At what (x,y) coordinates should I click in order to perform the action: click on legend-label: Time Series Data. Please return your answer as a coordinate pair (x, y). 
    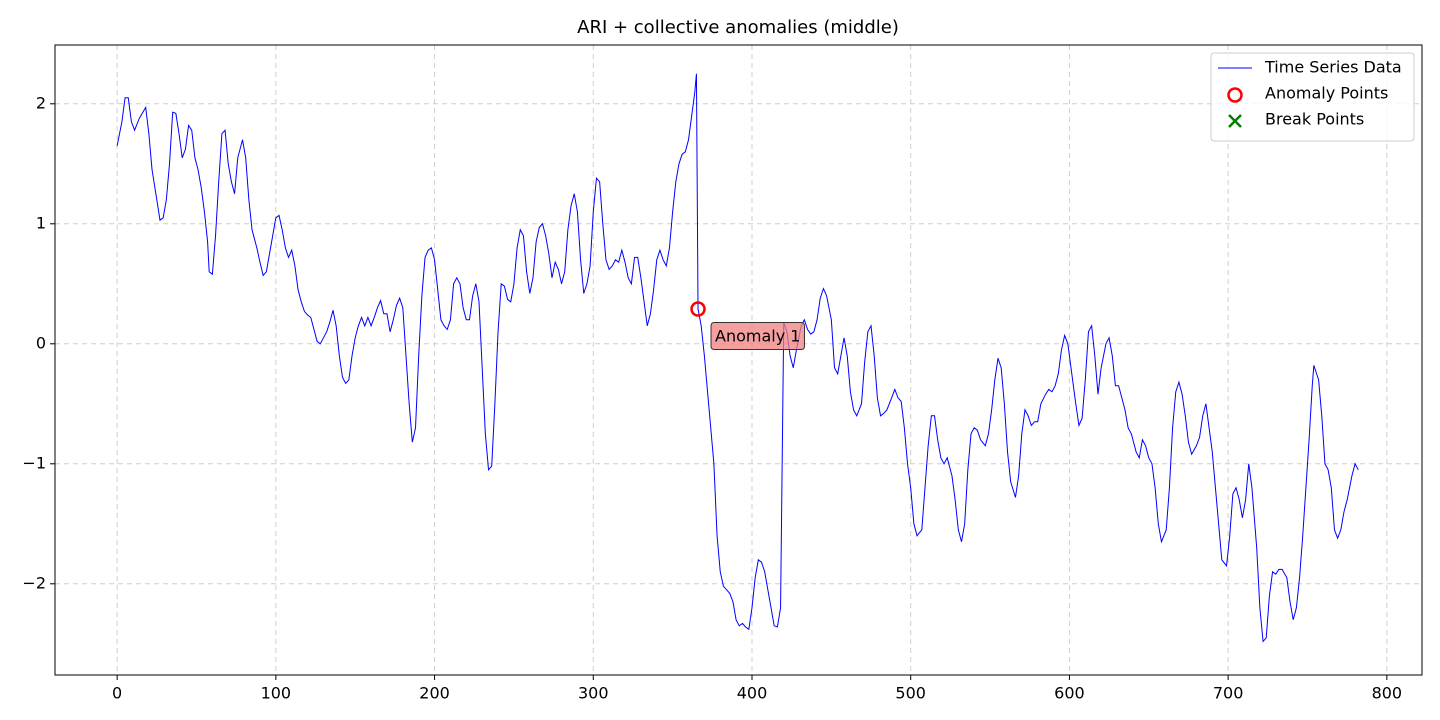
    Looking at the image, I should click on (1333, 67).